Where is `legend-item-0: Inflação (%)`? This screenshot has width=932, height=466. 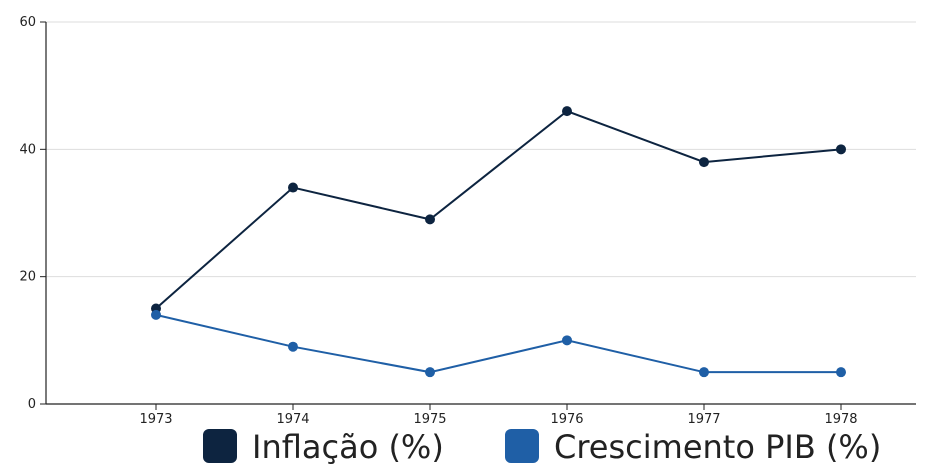
legend-item-0: Inflação (%) is located at coordinates (323, 447).